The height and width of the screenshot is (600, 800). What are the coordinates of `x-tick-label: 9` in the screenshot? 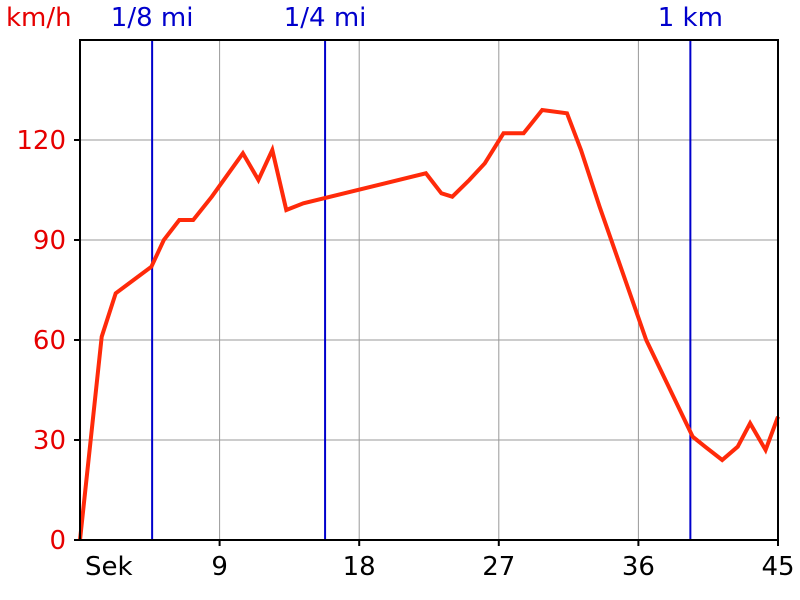 It's located at (219, 567).